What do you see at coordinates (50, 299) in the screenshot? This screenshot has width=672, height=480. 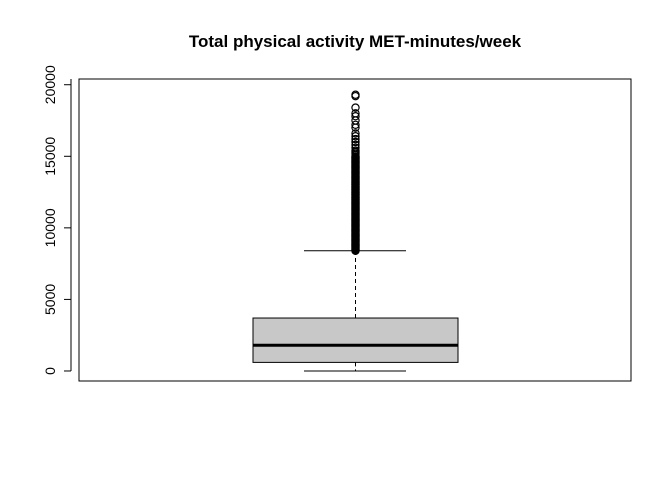 I see `y-tick-label: 5000` at bounding box center [50, 299].